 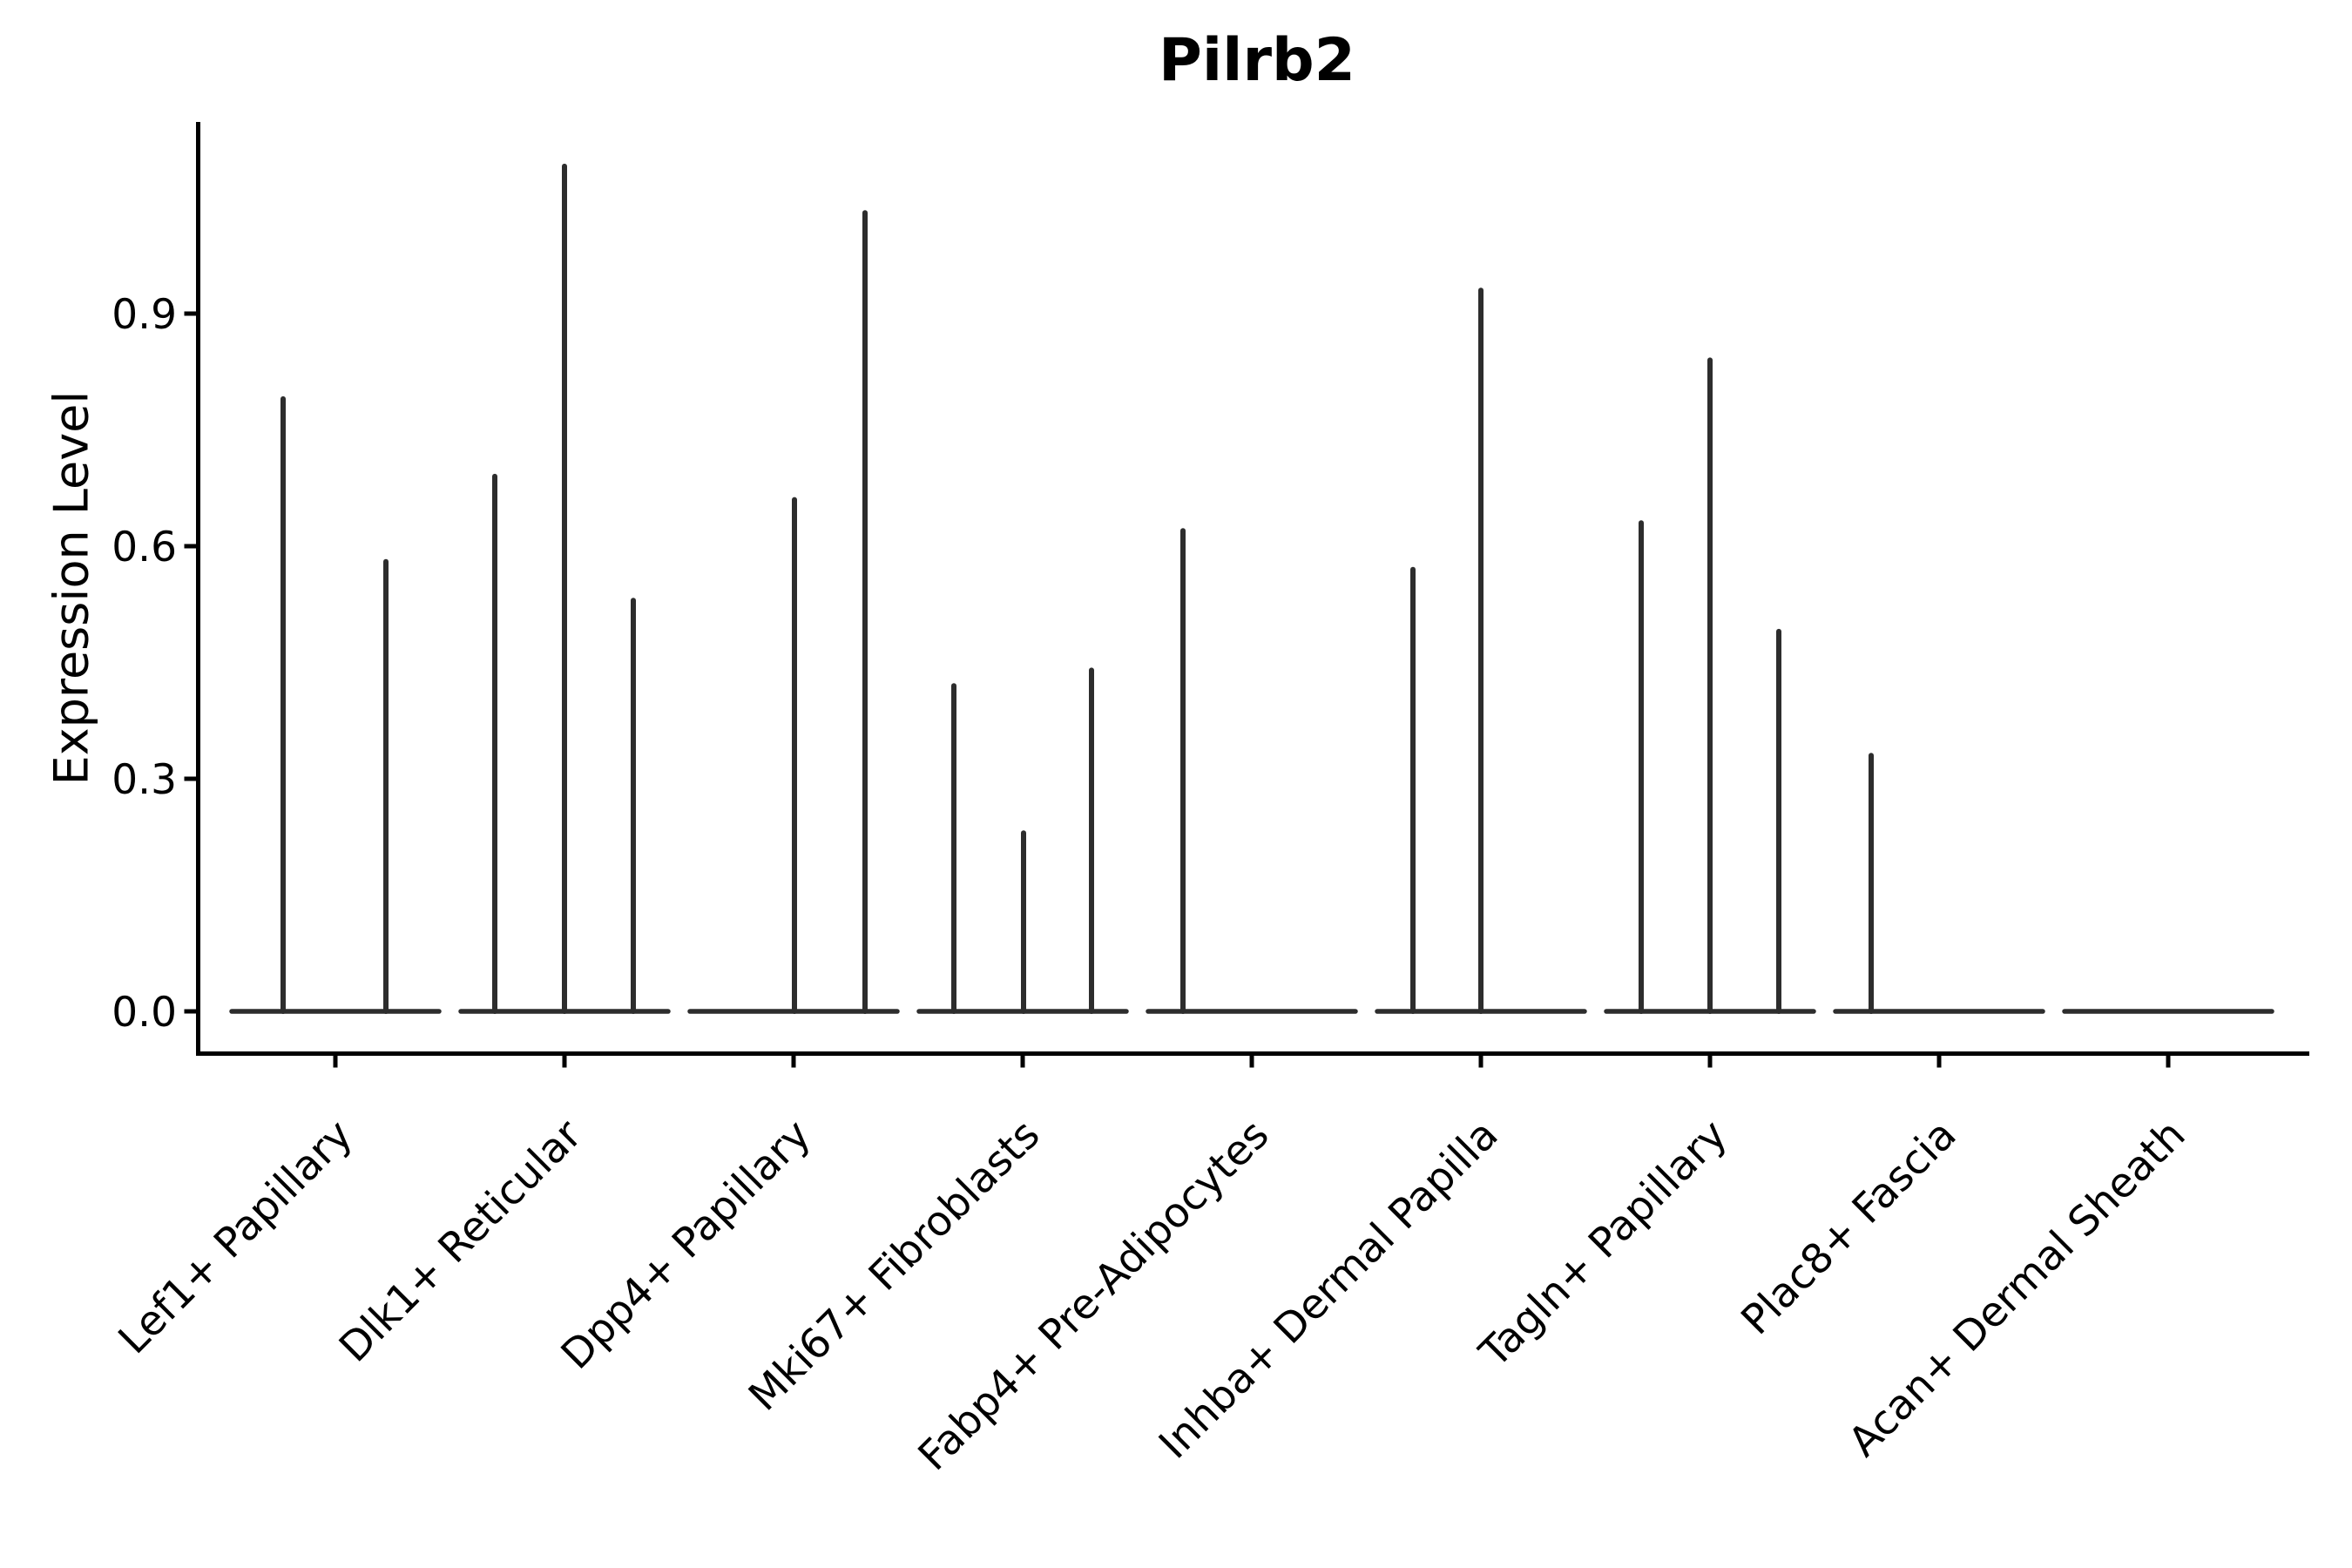 I want to click on x-tick-label: Dpp4+ Papillary, so click(x=687, y=1245).